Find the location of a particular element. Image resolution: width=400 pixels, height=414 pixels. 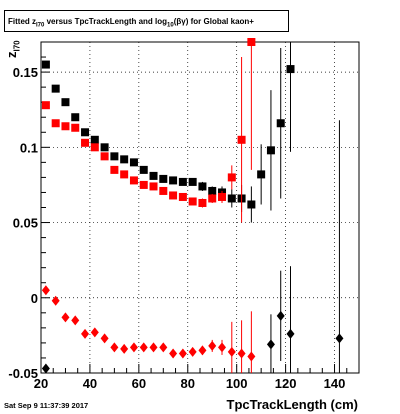

chart-title-part: (βγ) for Global kaon+ is located at coordinates (213, 21).